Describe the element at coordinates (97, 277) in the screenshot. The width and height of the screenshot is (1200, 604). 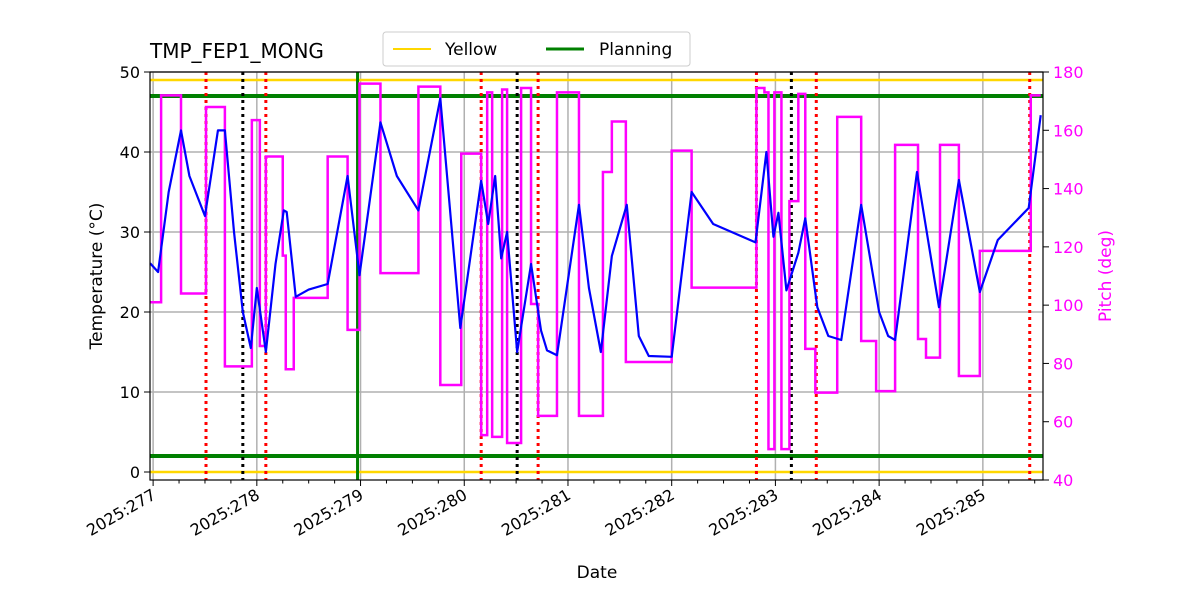
I see `y-axis-label: Temperature (°C)` at that location.